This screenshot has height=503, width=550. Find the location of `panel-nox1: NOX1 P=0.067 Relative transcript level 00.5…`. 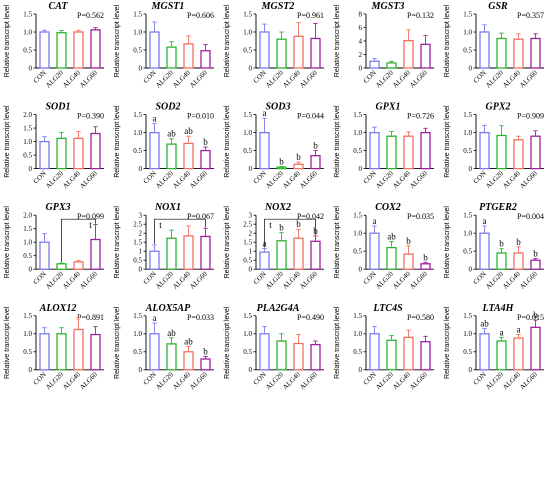

panel-nox1: NOX1 P=0.067 Relative transcript level 00.5… is located at coordinates (164, 246).